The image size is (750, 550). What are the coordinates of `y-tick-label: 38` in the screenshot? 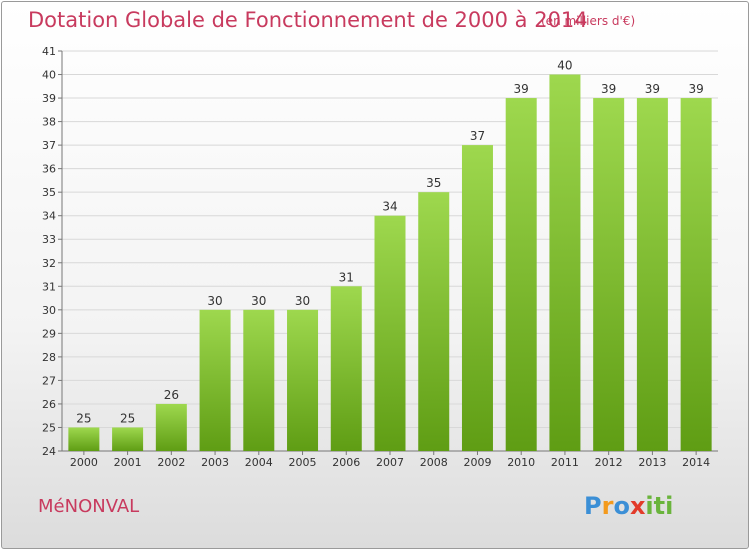 It's located at (49, 122).